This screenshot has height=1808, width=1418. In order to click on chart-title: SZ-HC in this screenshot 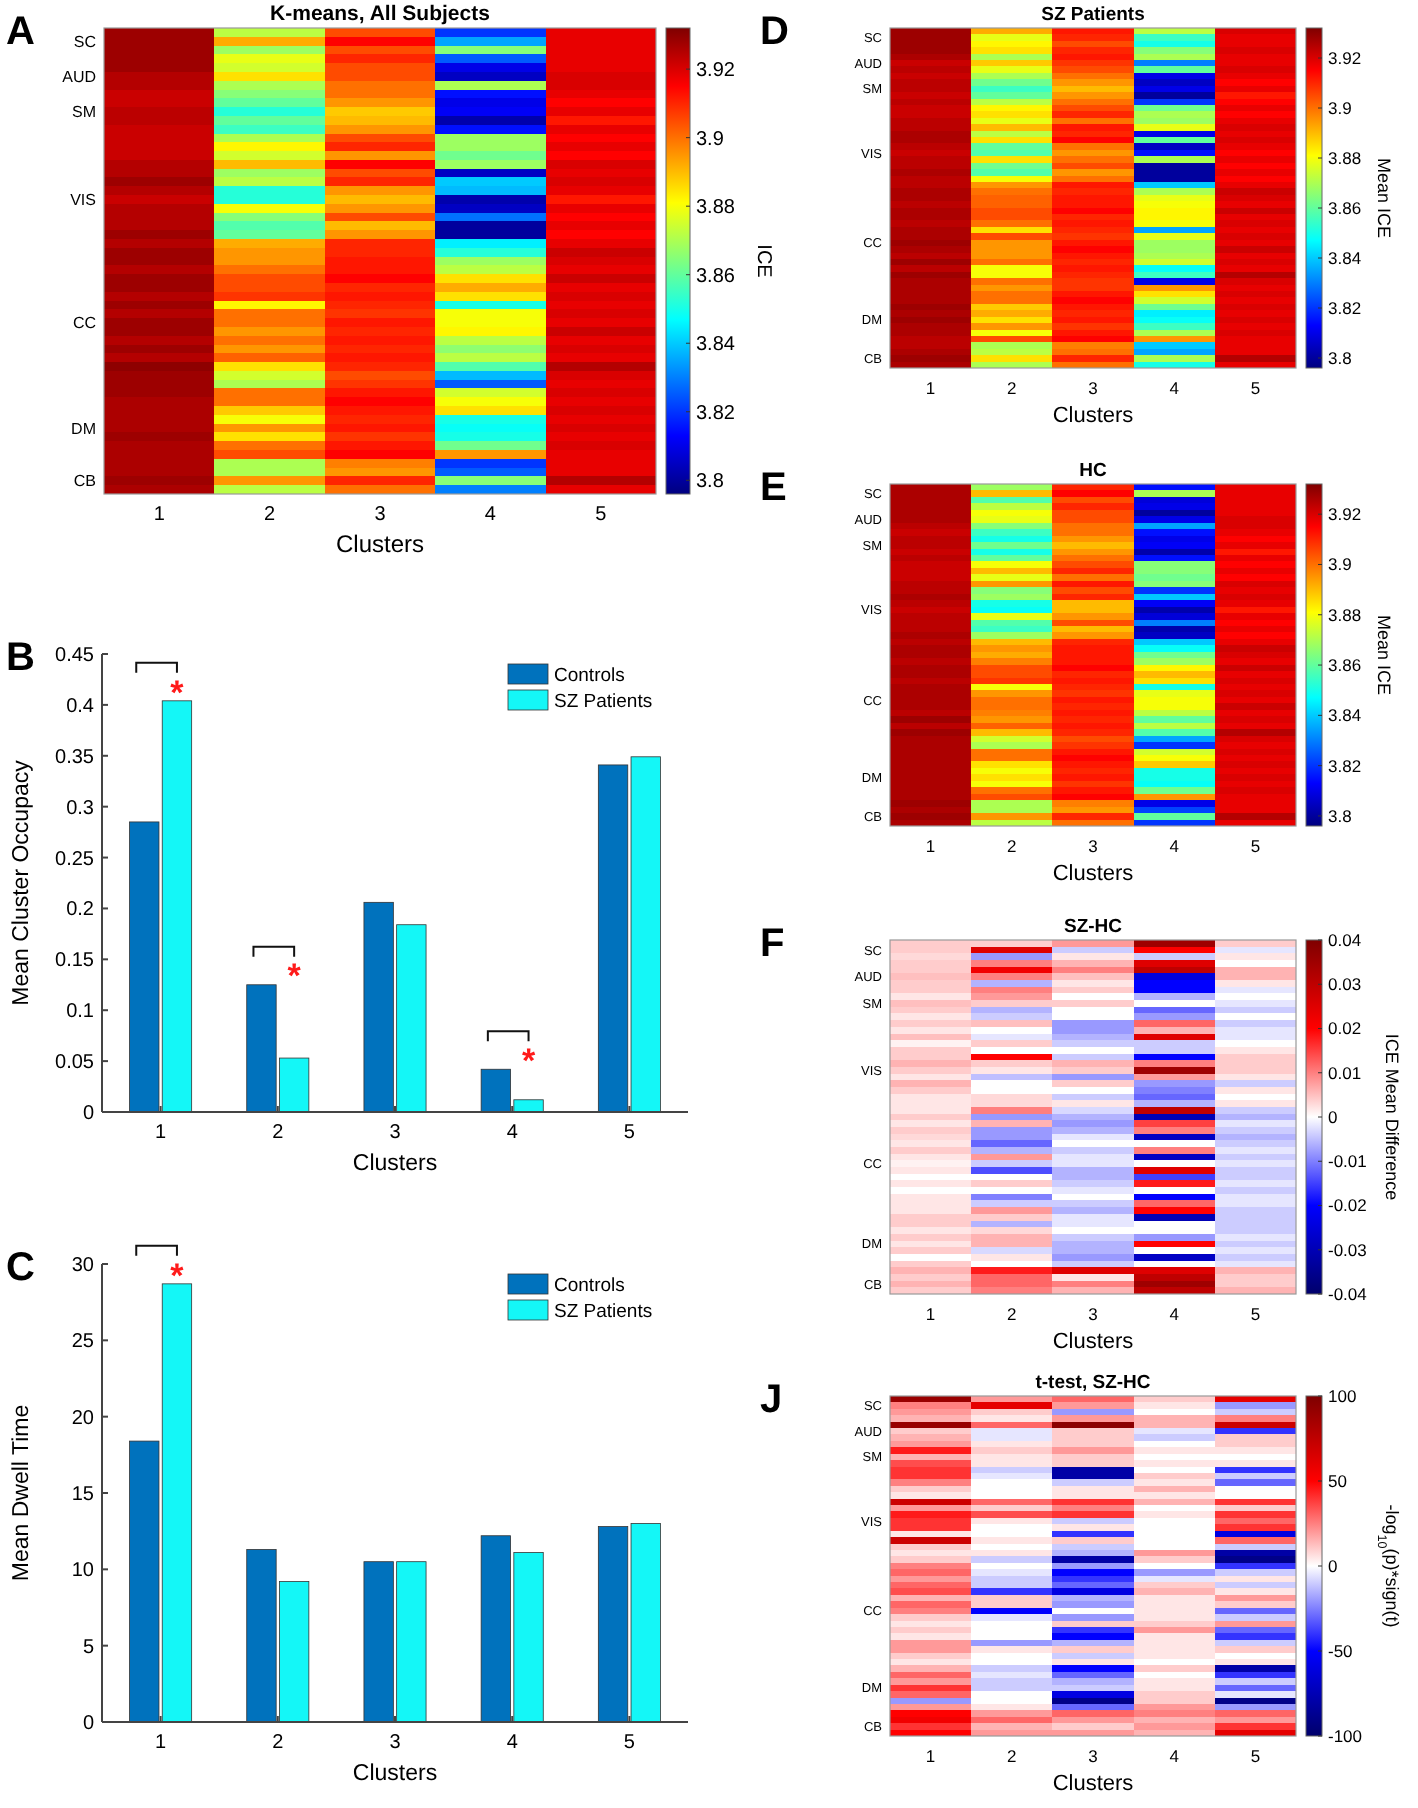, I will do `click(1093, 927)`.